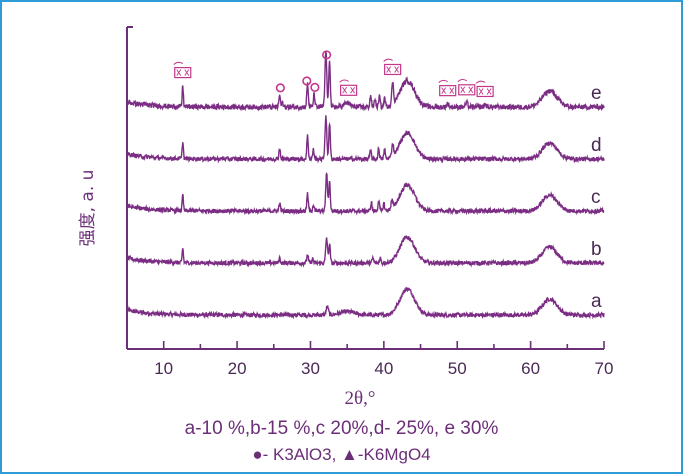 Image resolution: width=683 pixels, height=474 pixels. I want to click on series-label-a: a, so click(596, 301).